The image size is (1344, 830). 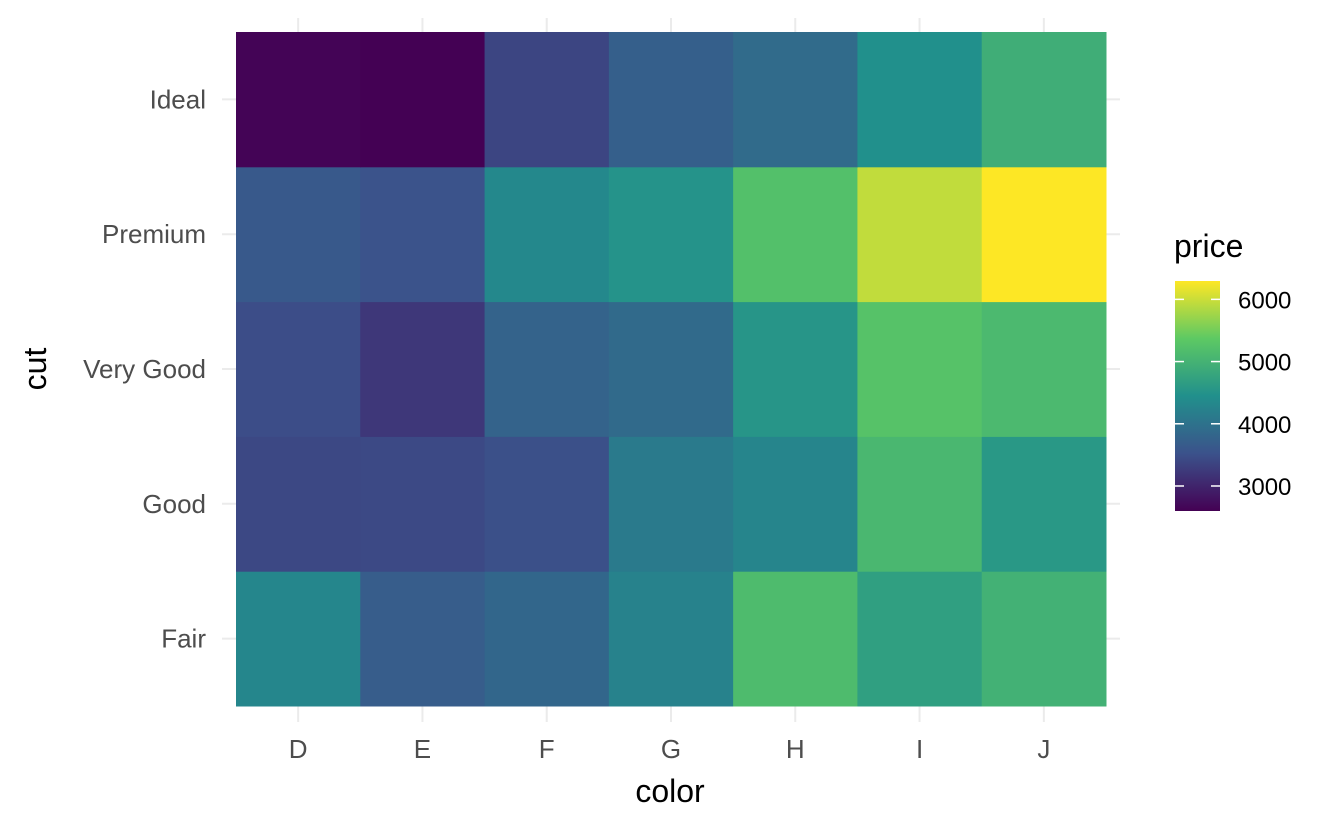 What do you see at coordinates (547, 749) in the screenshot?
I see `x-tick-label: F` at bounding box center [547, 749].